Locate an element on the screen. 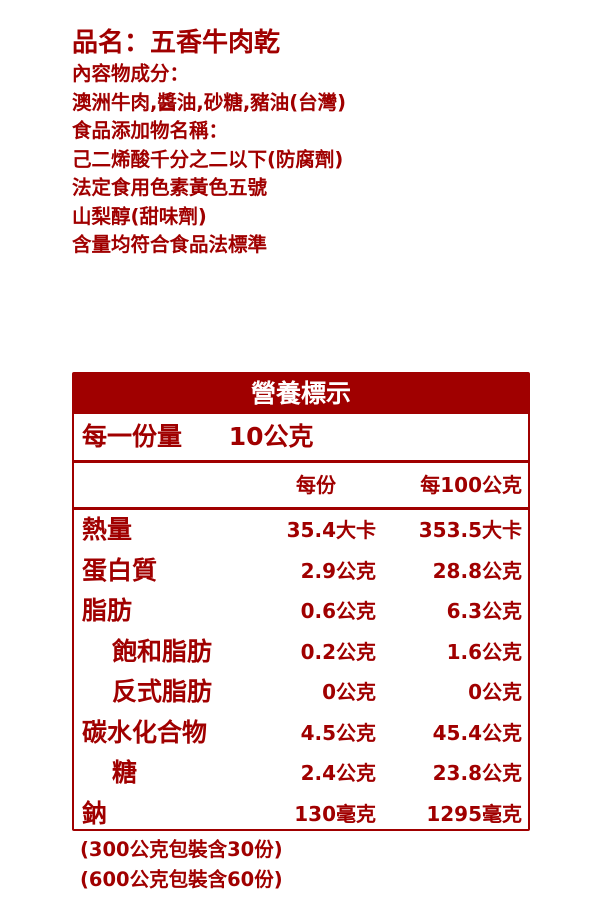 This screenshot has height=900, width=600. info-line: 澳洲牛肉,醬油,砂糖,豬油(台灣) is located at coordinates (209, 102).